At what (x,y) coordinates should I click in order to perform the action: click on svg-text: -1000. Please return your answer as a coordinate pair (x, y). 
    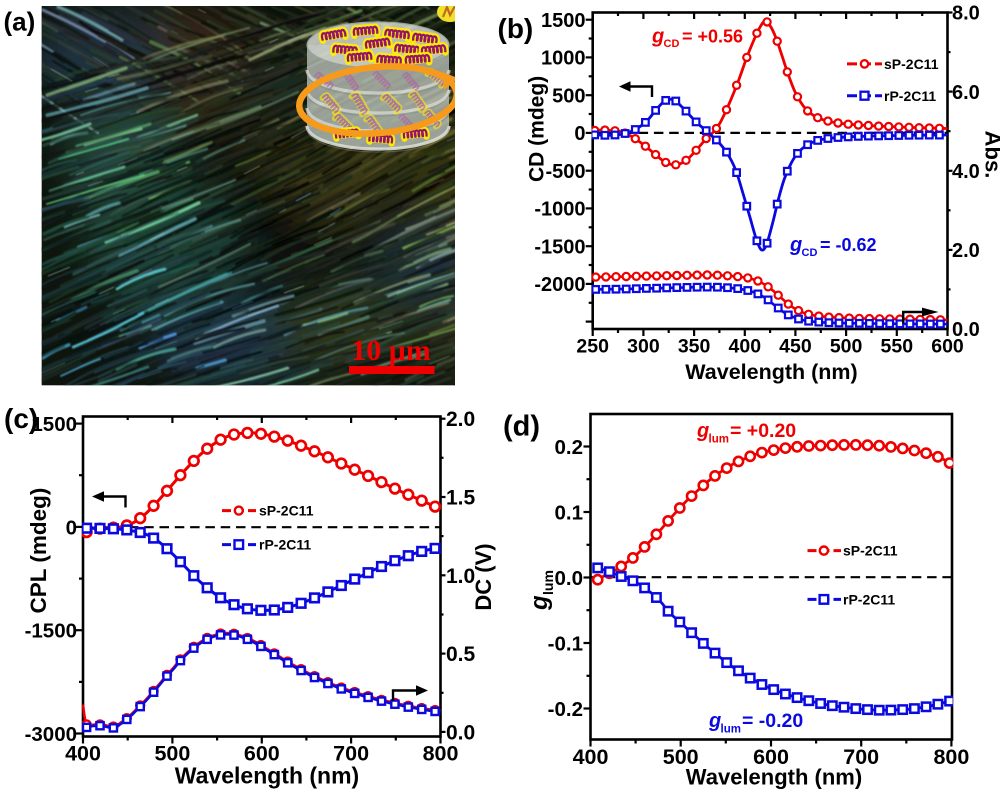
    Looking at the image, I should click on (559, 210).